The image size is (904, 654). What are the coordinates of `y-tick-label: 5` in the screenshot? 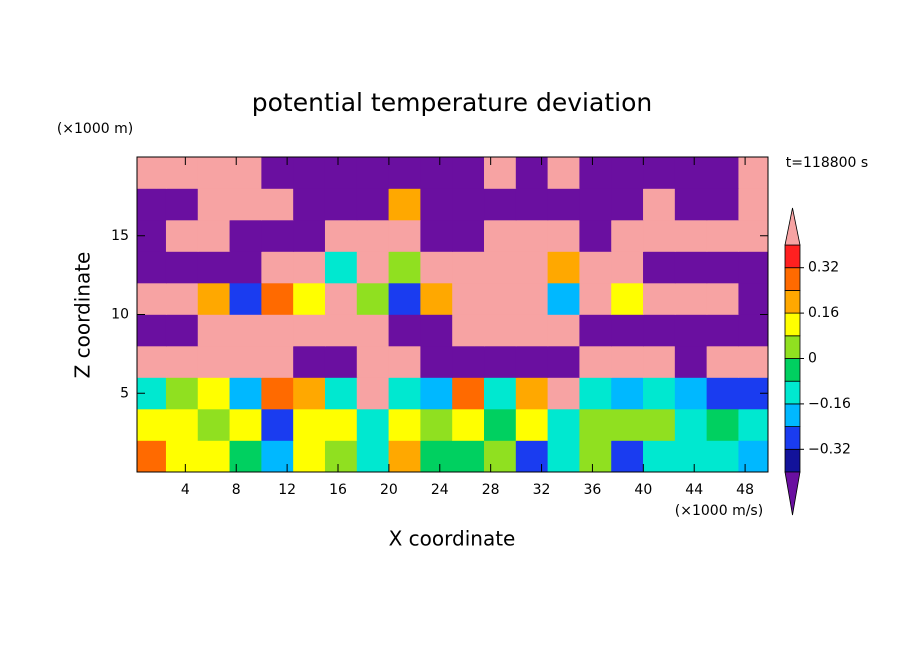 It's located at (124, 393).